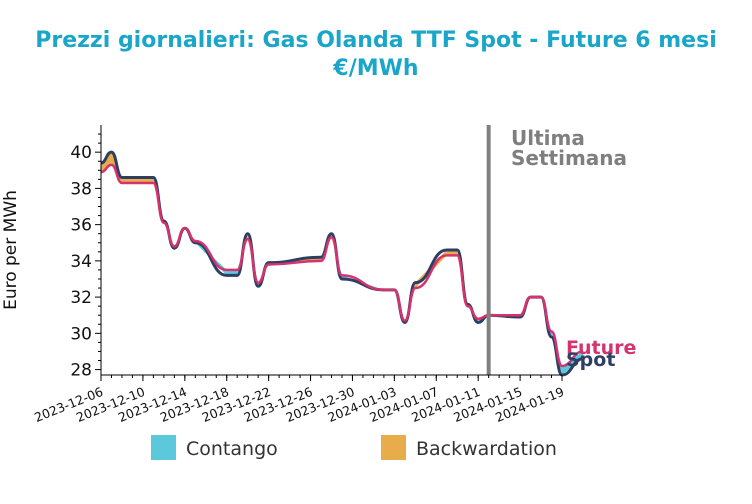 This screenshot has width=752, height=504. I want to click on y-tick-label: 36, so click(81, 226).